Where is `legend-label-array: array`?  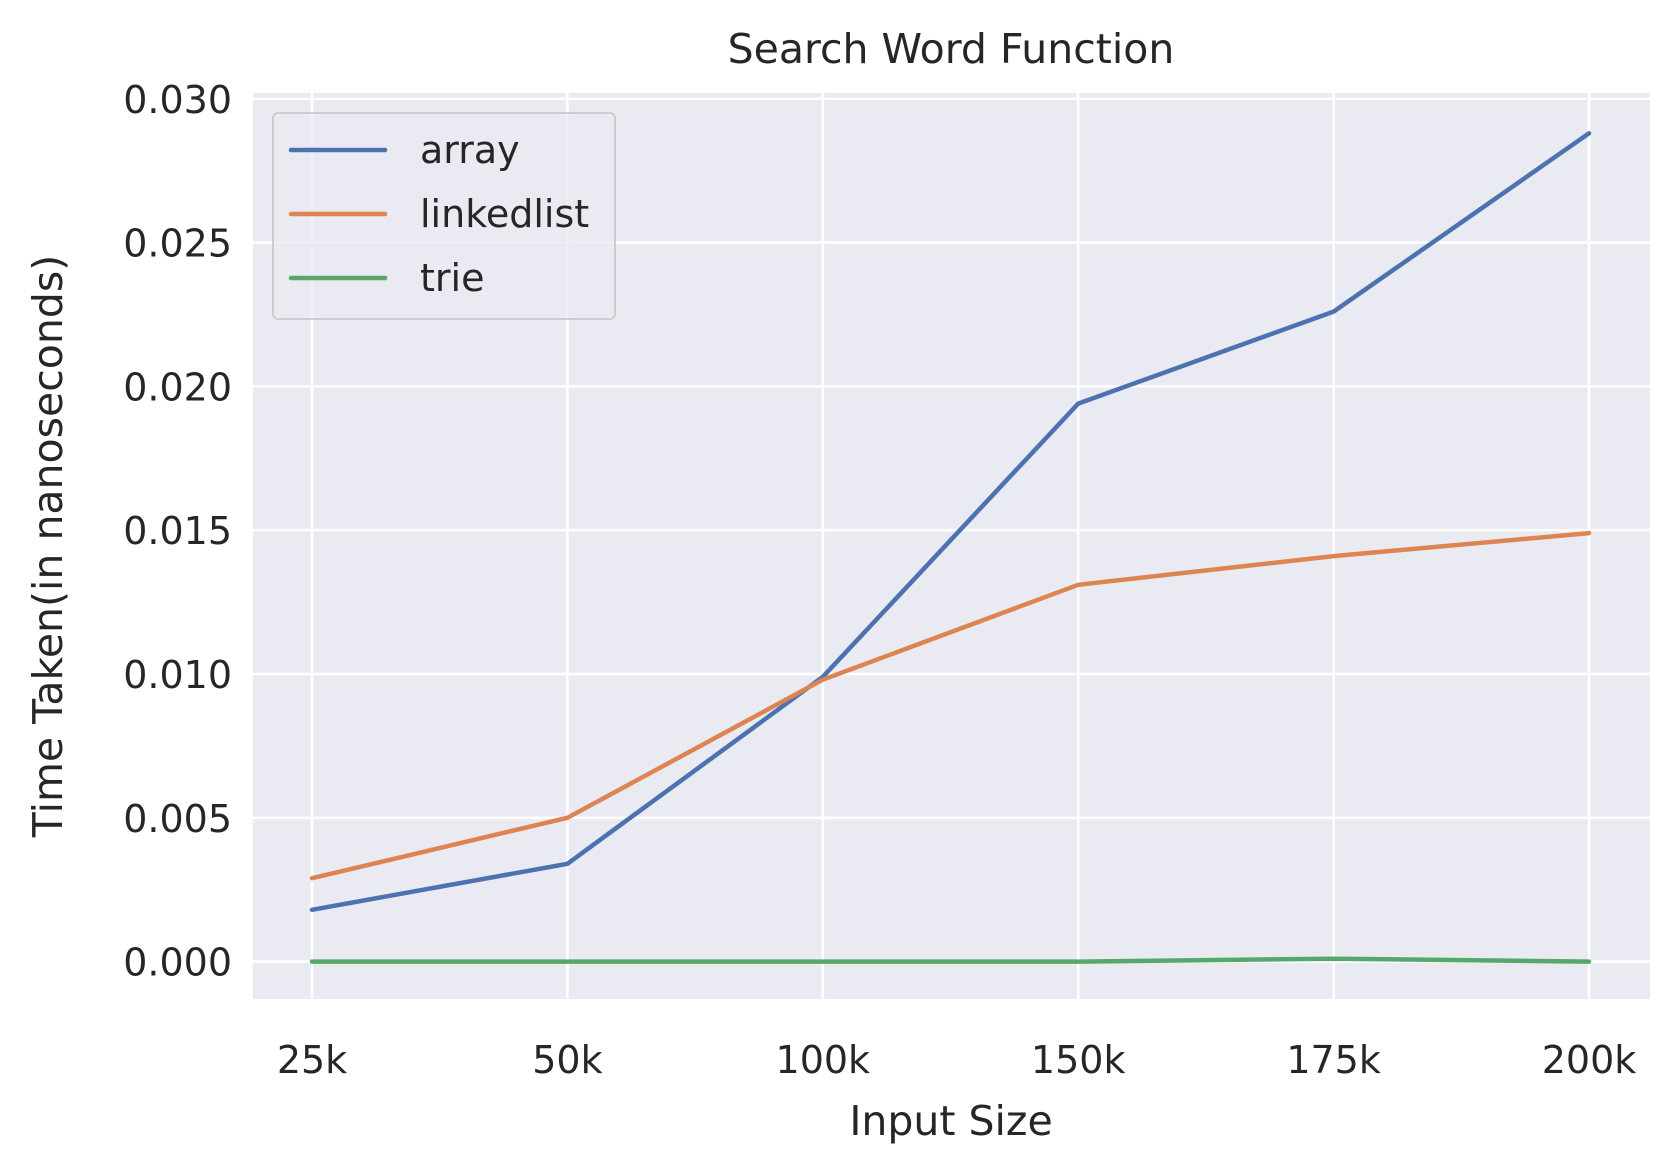
legend-label-array: array is located at coordinates (470, 150).